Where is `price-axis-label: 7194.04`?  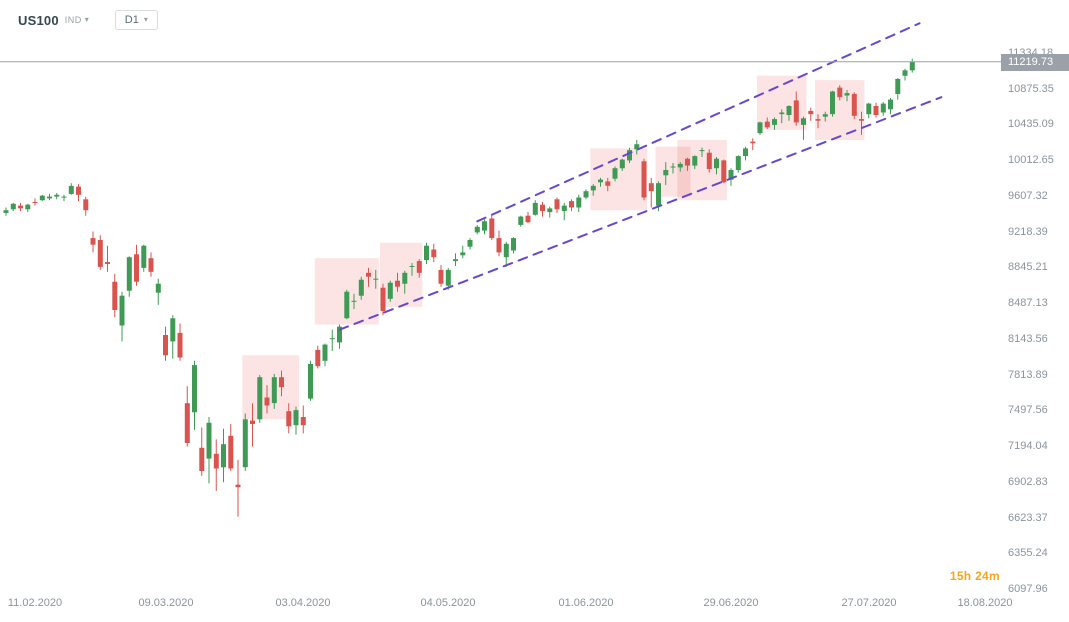 price-axis-label: 7194.04 is located at coordinates (1028, 446).